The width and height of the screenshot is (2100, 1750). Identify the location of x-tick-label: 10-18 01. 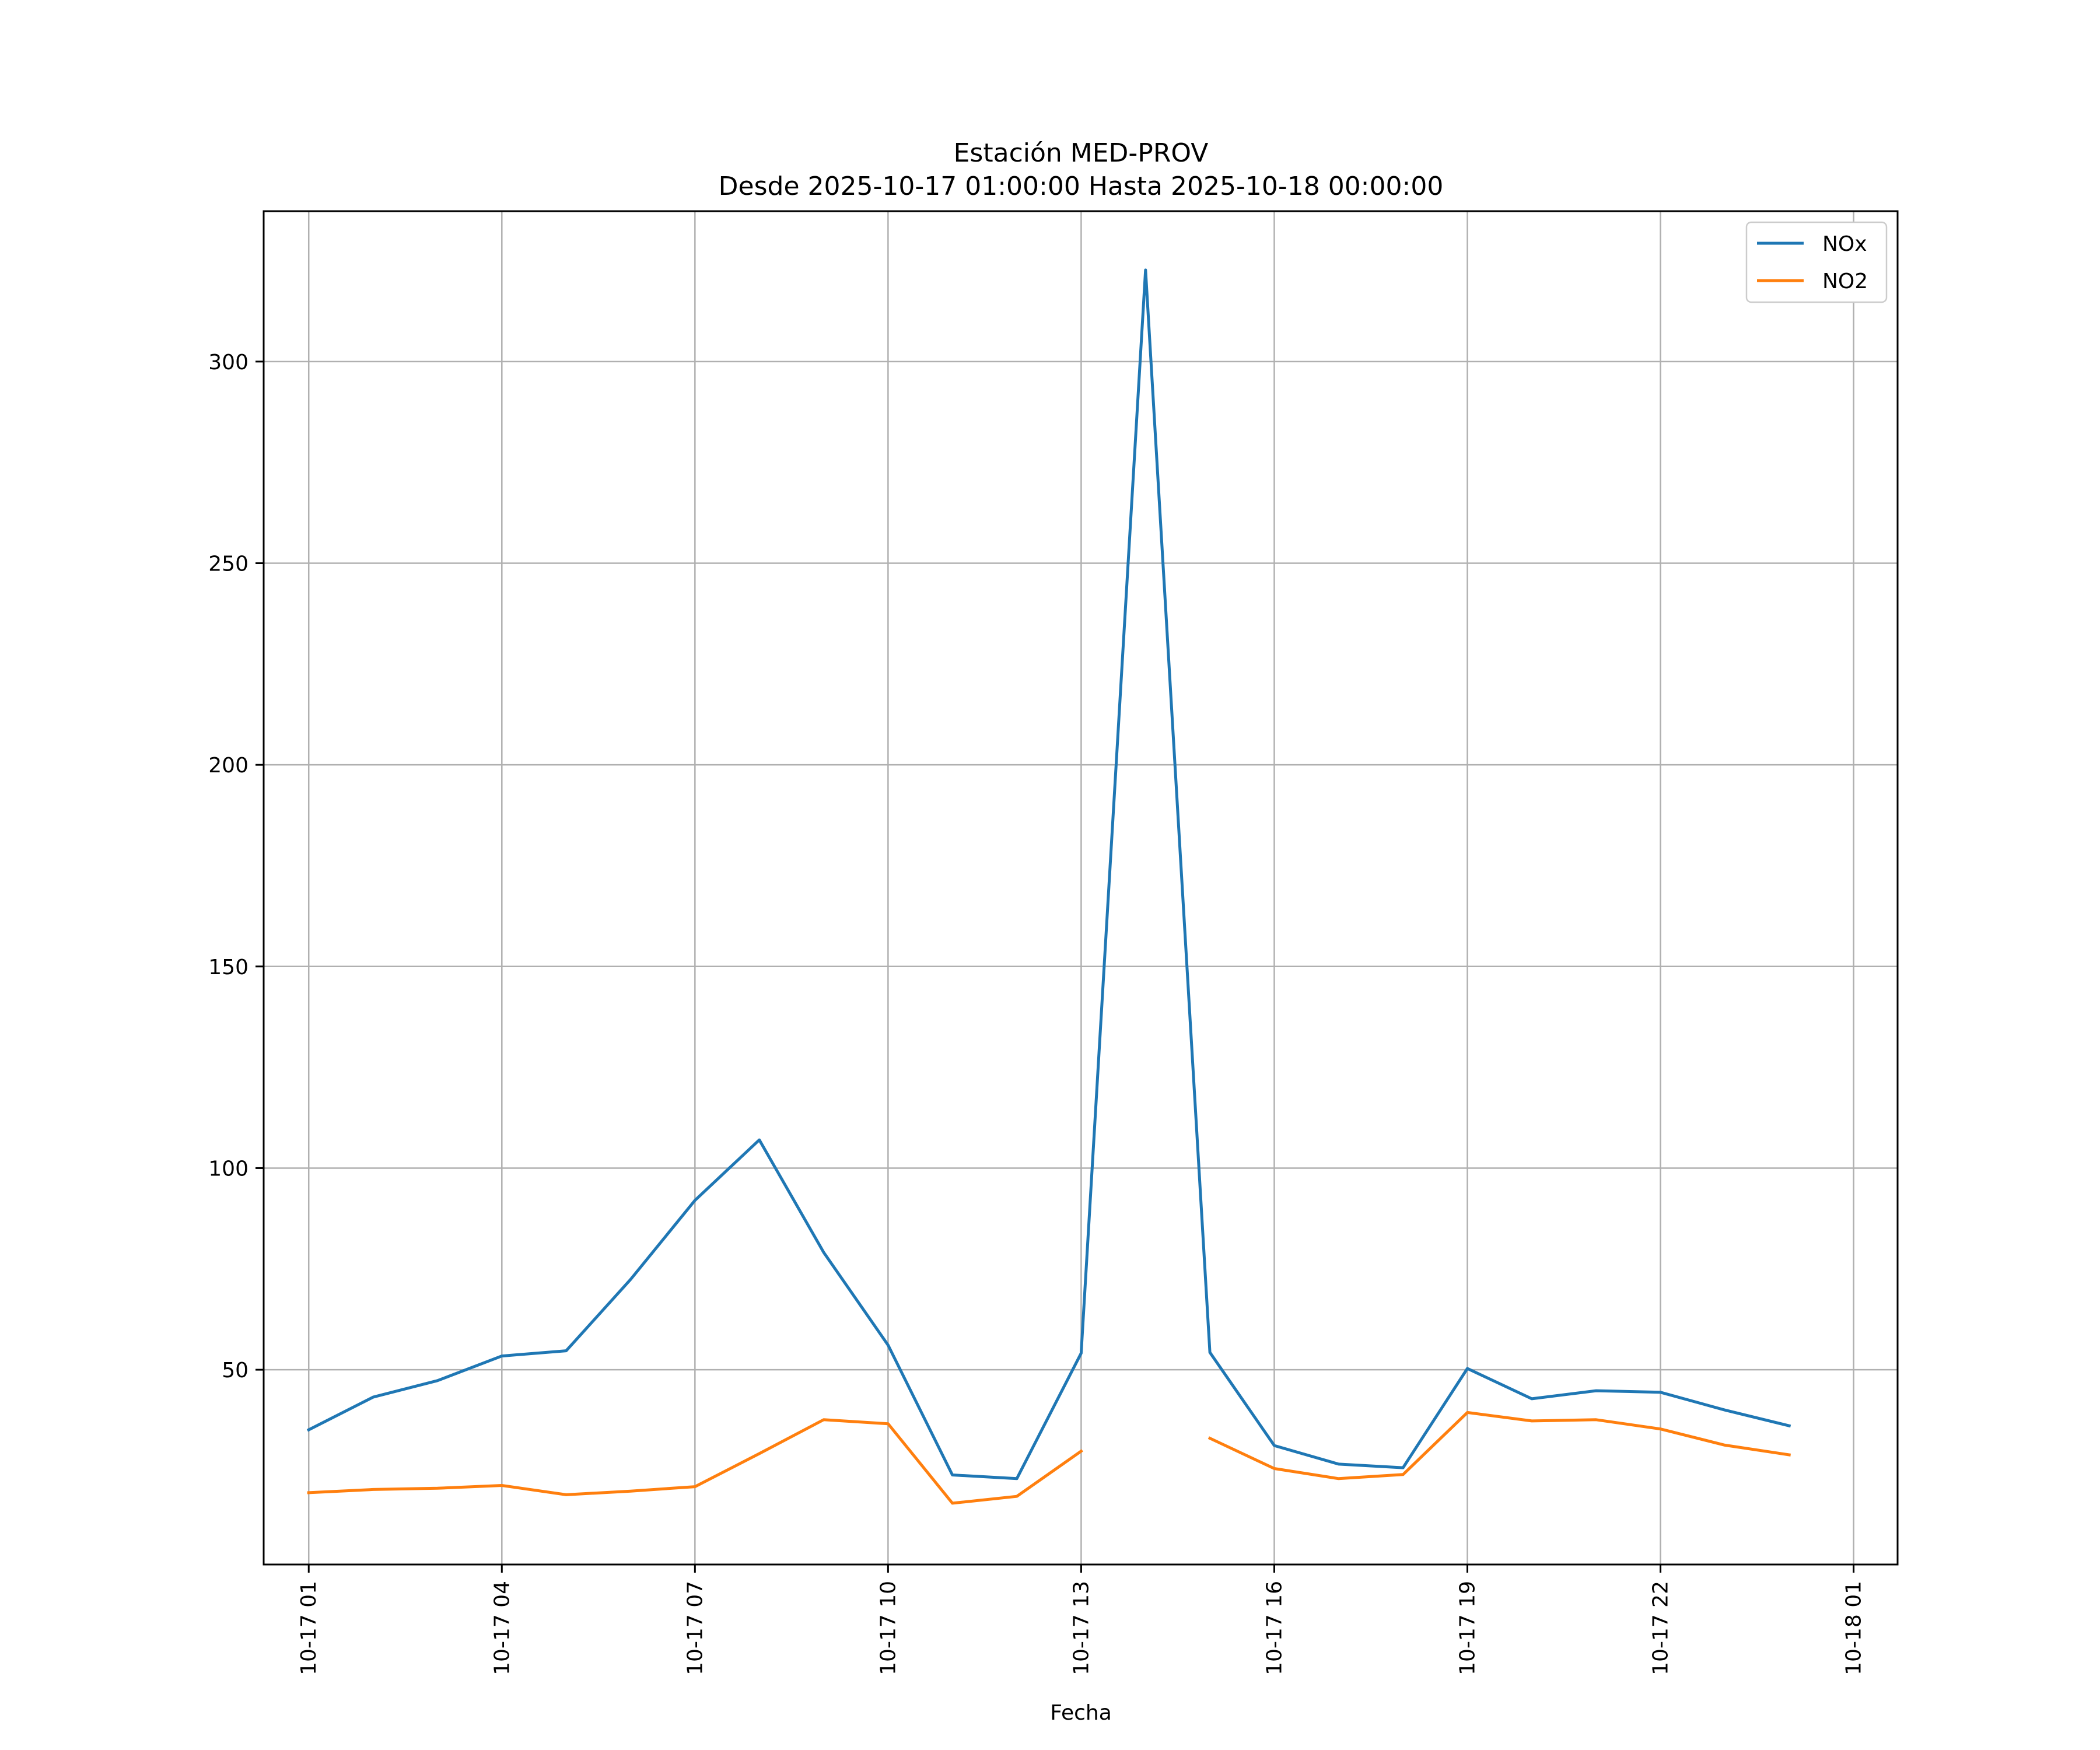
(1854, 1628).